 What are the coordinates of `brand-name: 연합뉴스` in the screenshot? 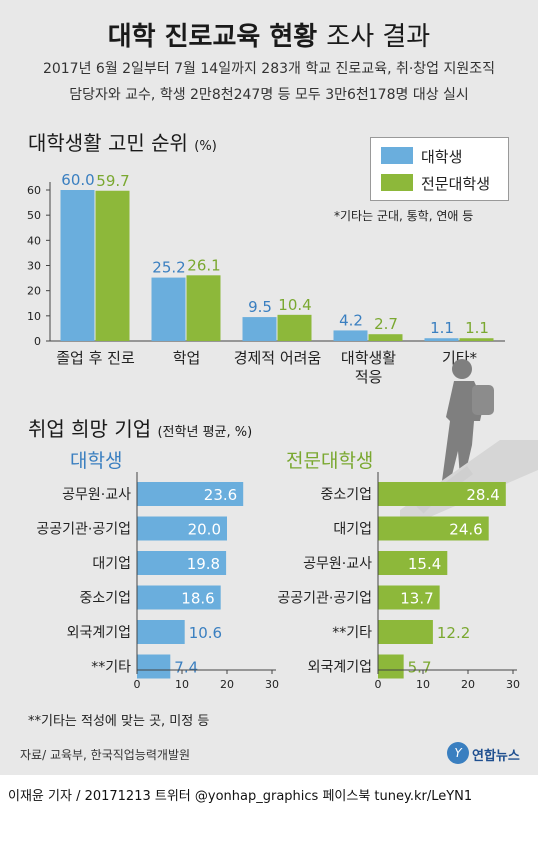 It's located at (496, 756).